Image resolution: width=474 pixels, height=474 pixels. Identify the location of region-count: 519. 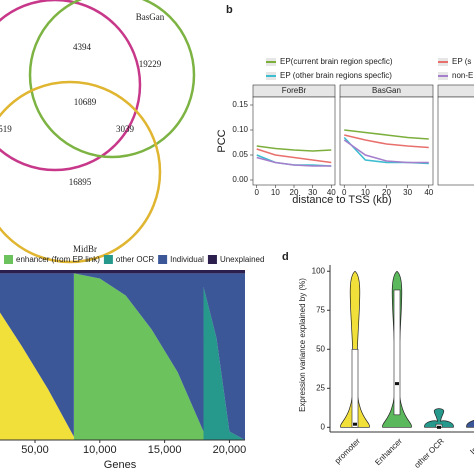
(6, 129).